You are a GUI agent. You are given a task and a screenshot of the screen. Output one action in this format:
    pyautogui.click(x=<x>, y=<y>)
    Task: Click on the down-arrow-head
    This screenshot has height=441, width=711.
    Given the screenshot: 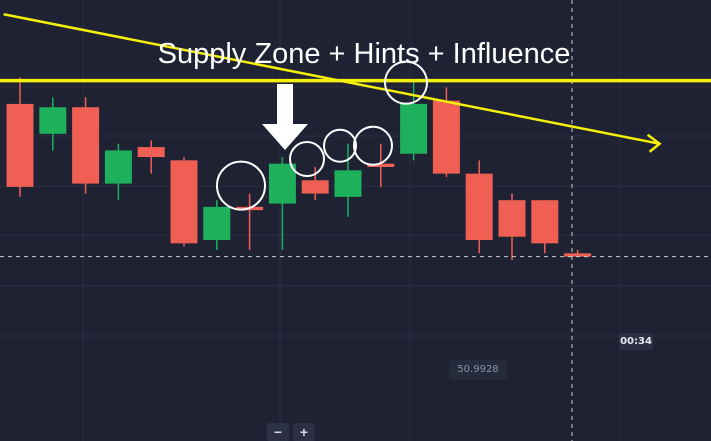 What is the action you would take?
    pyautogui.click(x=285, y=137)
    